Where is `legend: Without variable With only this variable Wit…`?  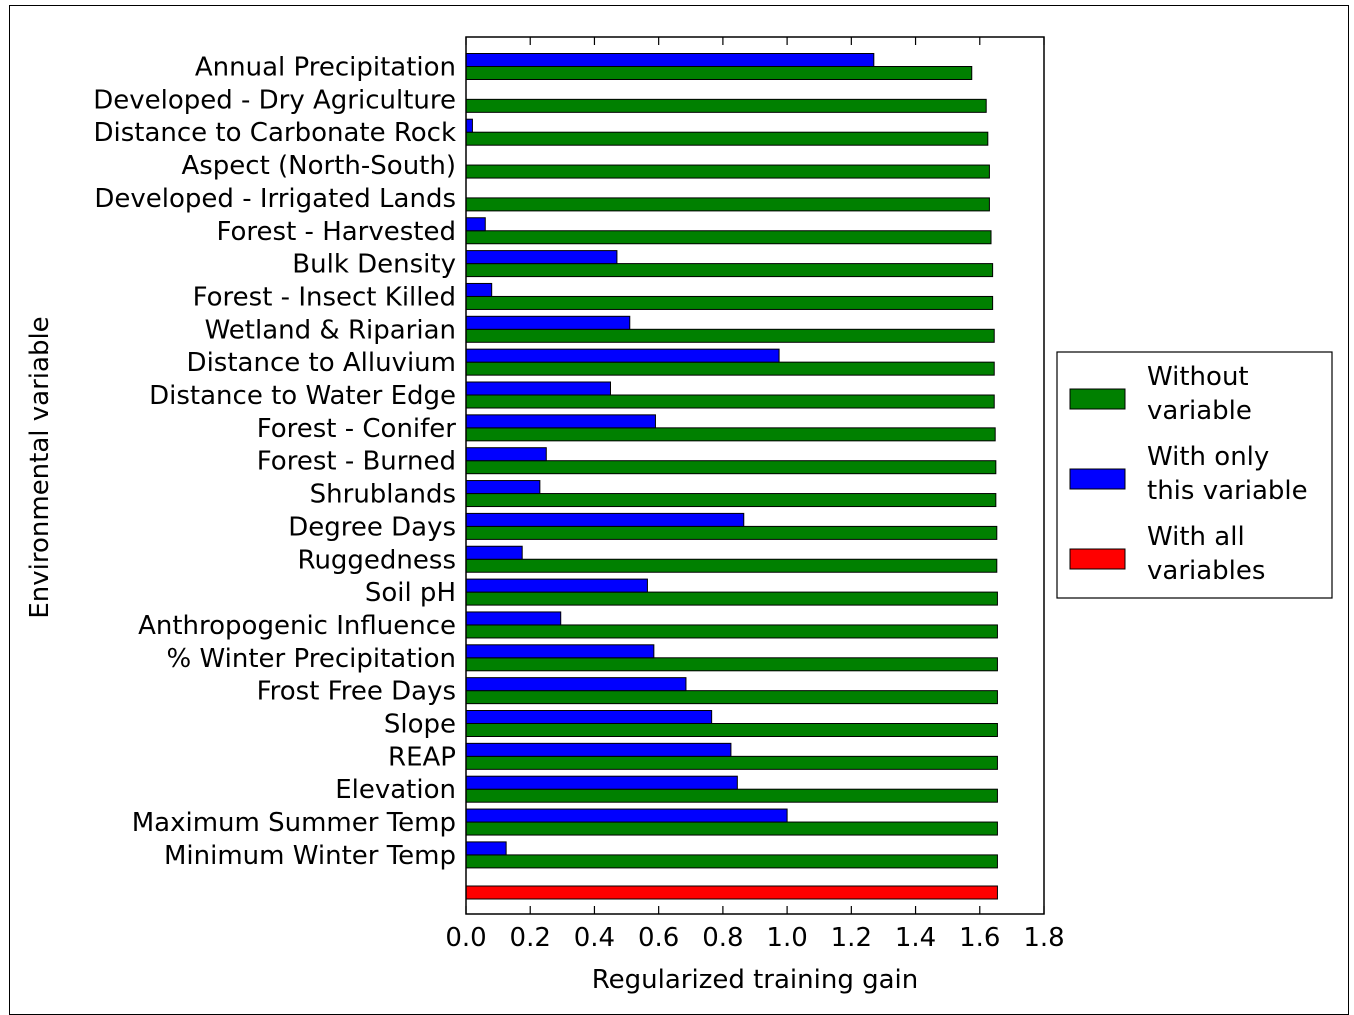
legend: Without variable With only this variable Wit… is located at coordinates (1194, 475).